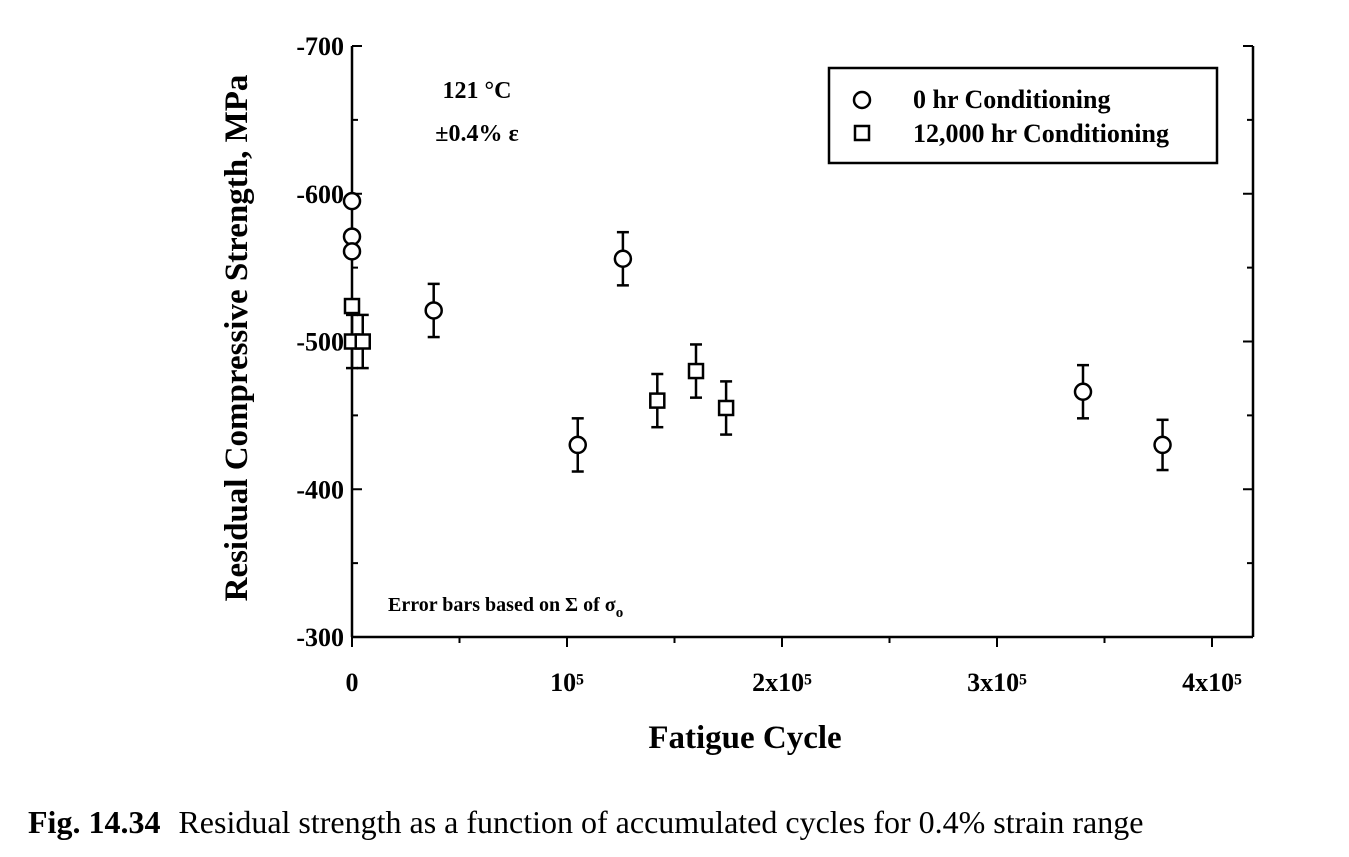 The height and width of the screenshot is (857, 1349). I want to click on y-tick-label: -700, so click(320, 46).